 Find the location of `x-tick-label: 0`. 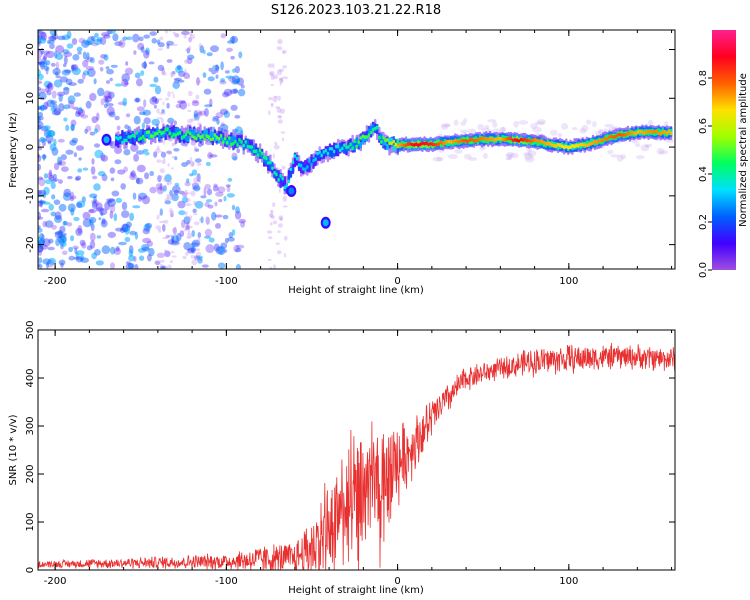

x-tick-label: 0 is located at coordinates (397, 581).